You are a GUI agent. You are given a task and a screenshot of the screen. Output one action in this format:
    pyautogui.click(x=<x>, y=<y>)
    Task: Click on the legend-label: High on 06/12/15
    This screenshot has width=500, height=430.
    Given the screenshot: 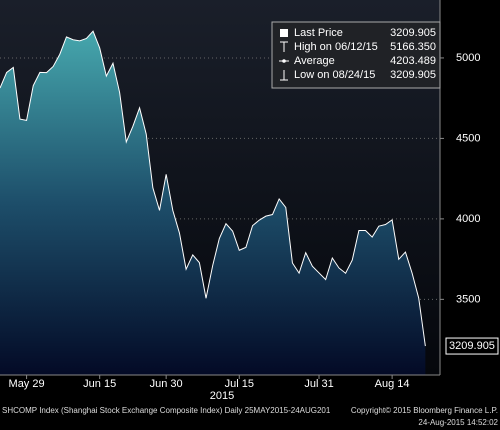 What is the action you would take?
    pyautogui.click(x=336, y=47)
    